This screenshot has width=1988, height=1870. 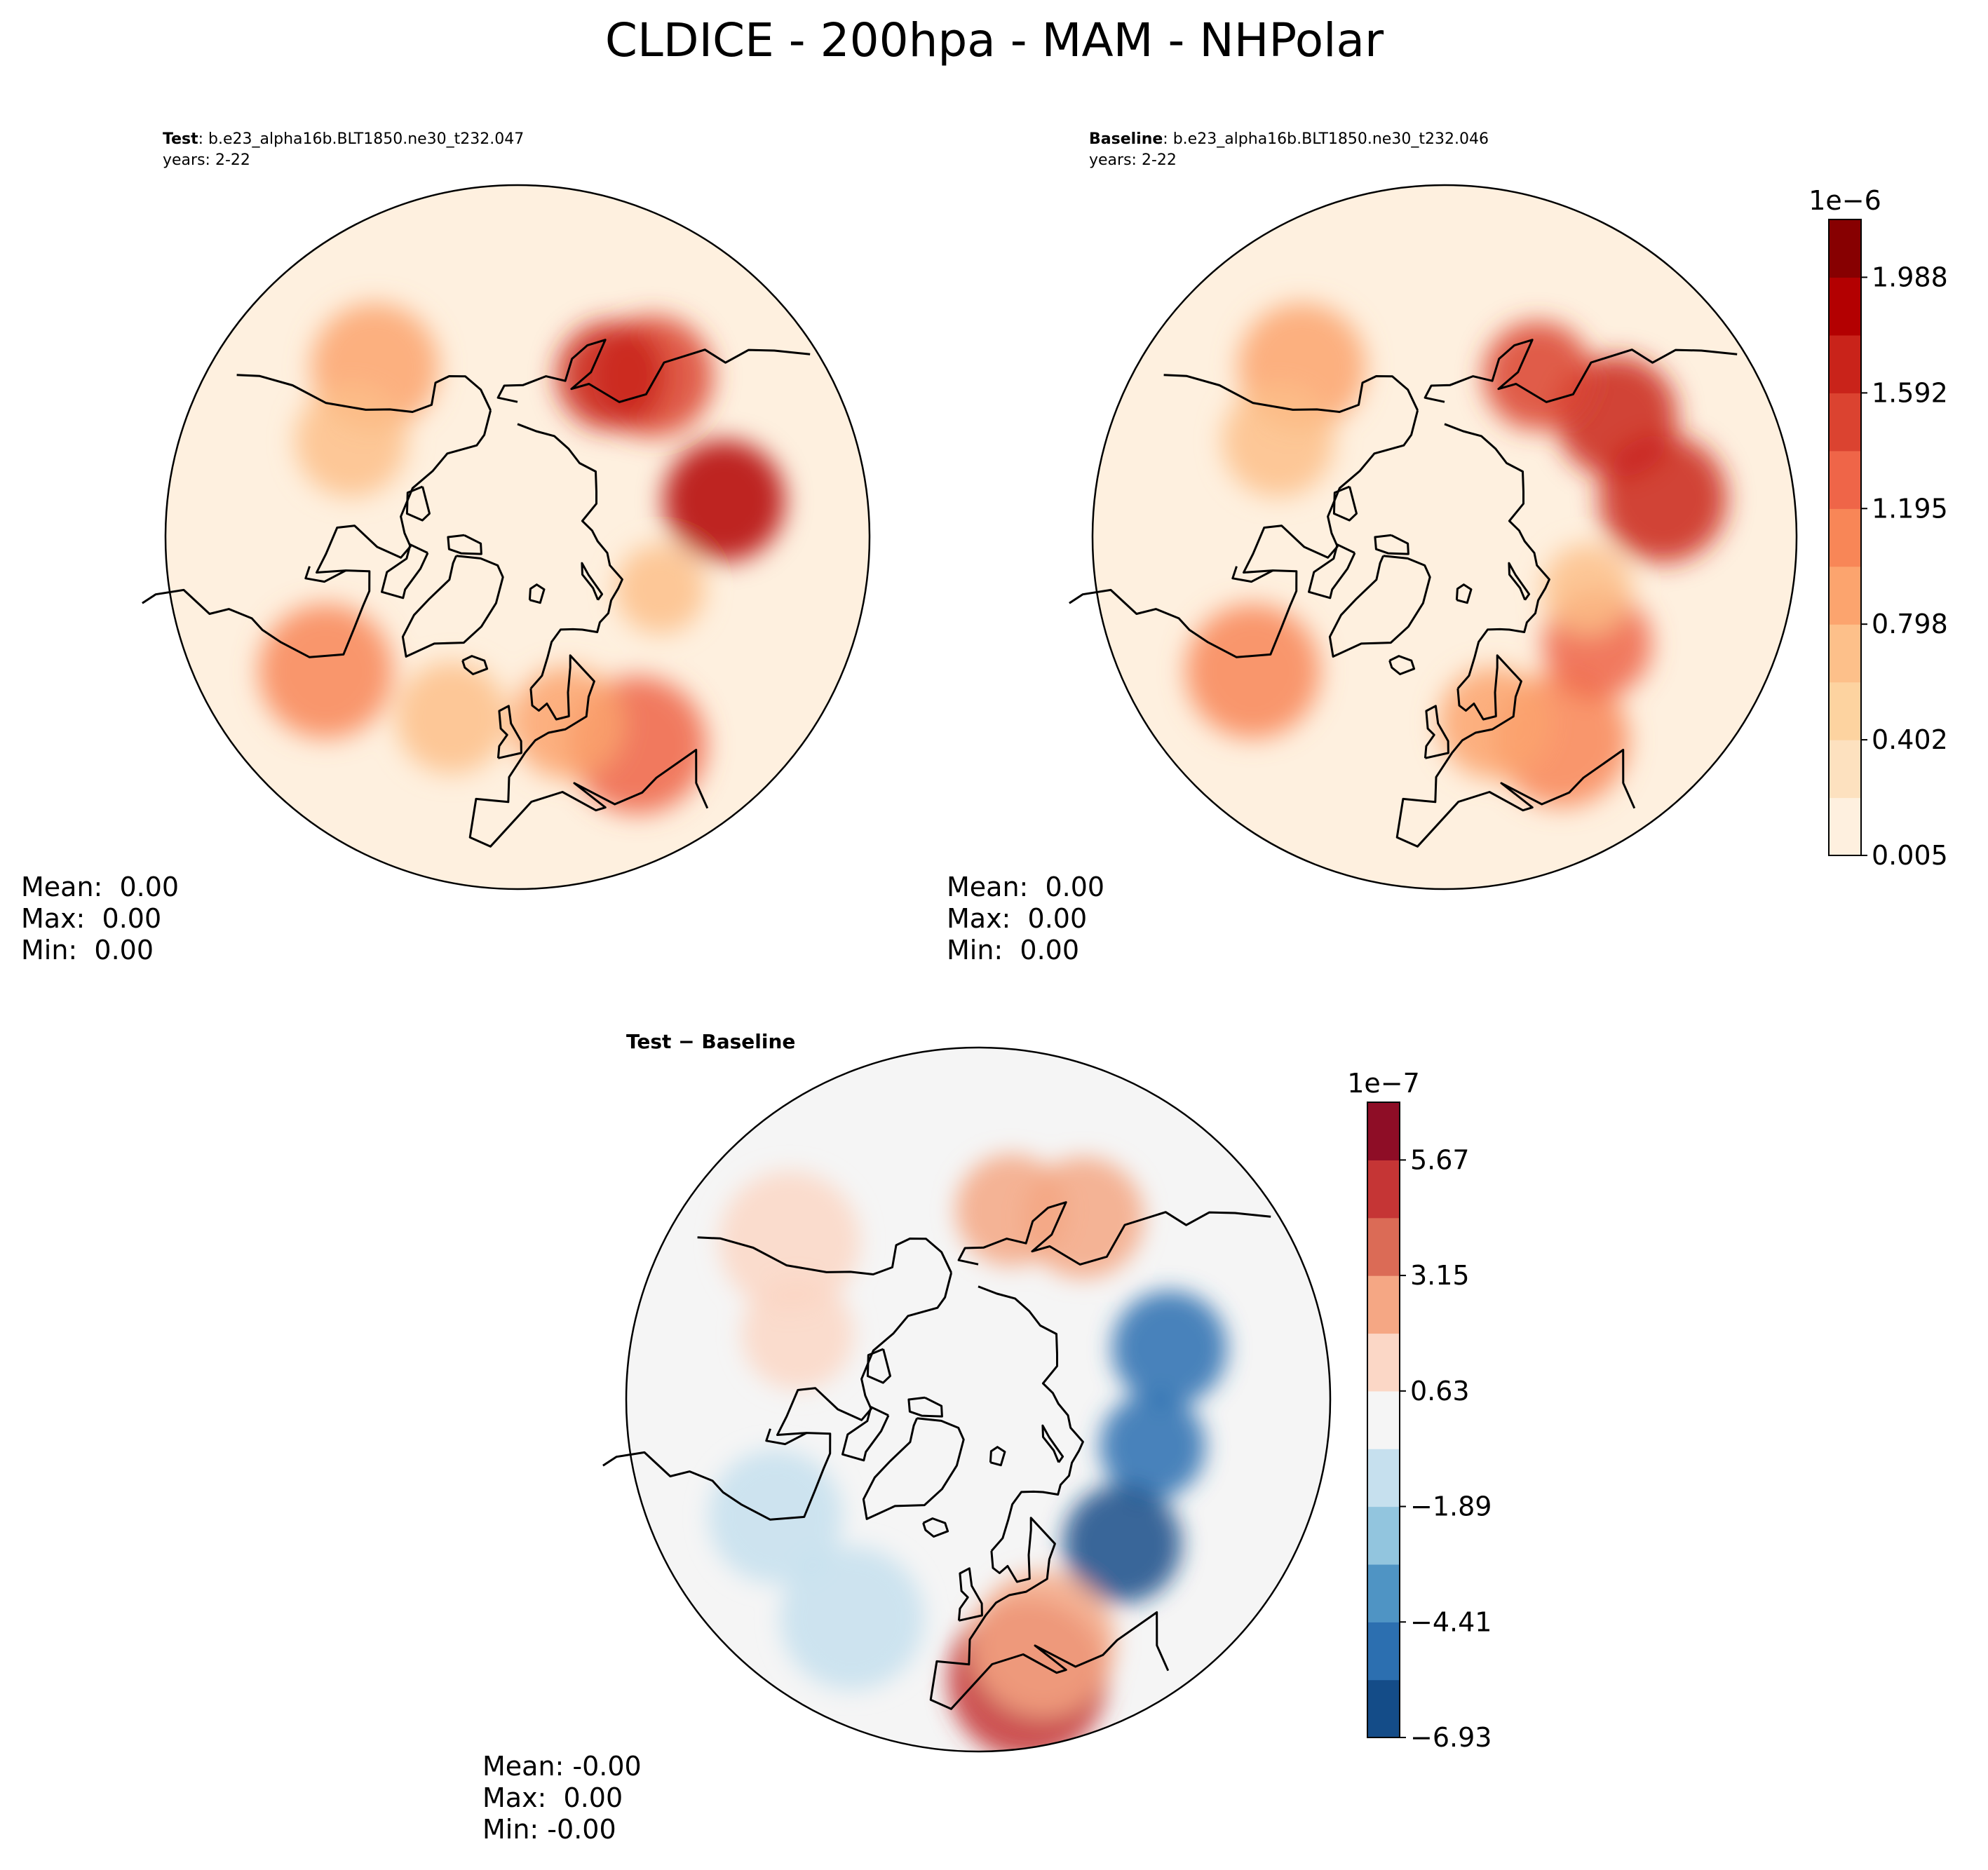 What do you see at coordinates (968, 1453) in the screenshot?
I see `diff-contour-field` at bounding box center [968, 1453].